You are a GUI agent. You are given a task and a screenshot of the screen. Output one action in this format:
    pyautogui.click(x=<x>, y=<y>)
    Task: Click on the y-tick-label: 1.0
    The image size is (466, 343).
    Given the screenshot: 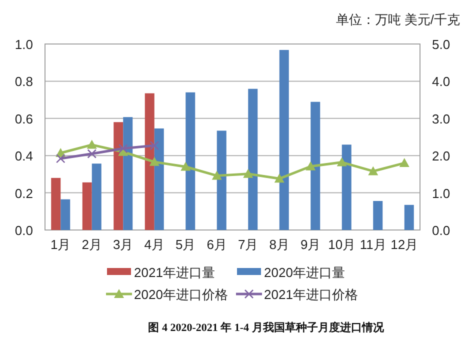 What is the action you would take?
    pyautogui.click(x=23, y=44)
    